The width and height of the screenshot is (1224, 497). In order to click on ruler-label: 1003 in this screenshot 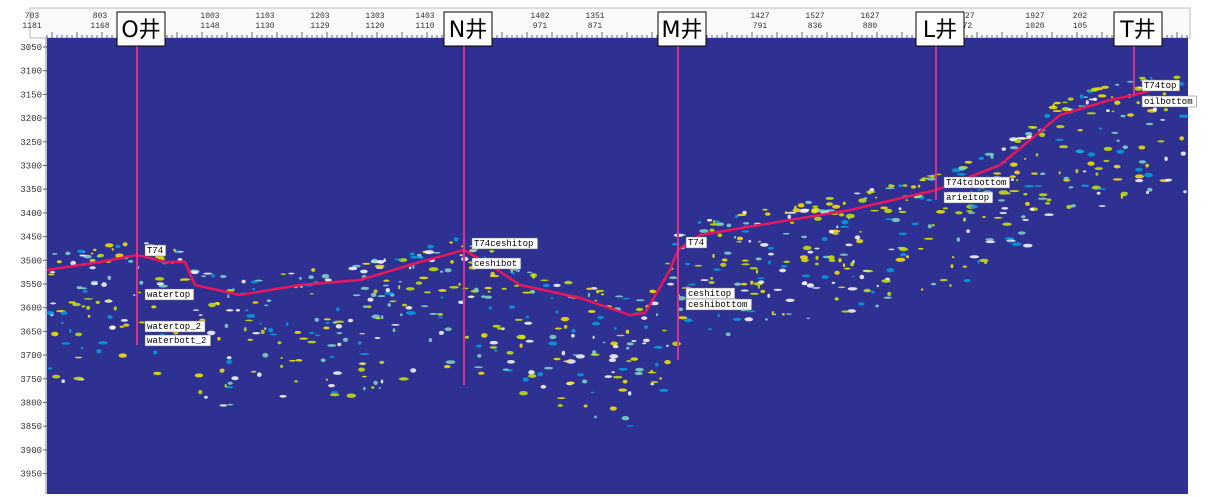, I will do `click(209, 16)`.